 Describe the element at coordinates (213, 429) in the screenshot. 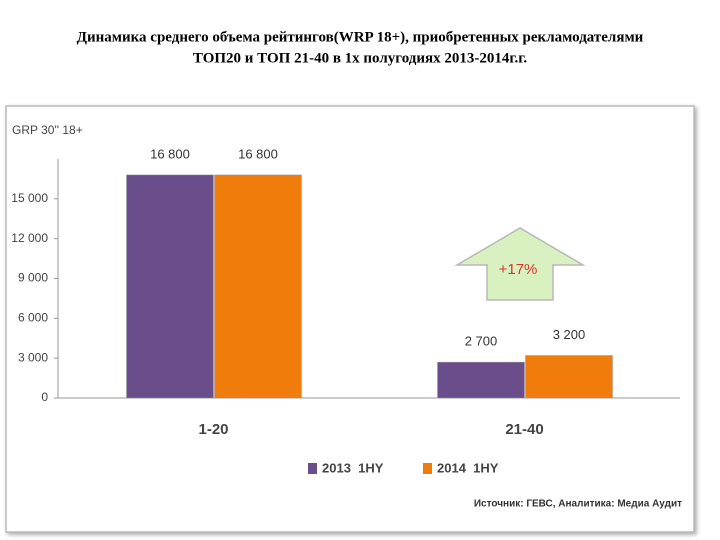

I see `x-tick-label: 1-20` at that location.